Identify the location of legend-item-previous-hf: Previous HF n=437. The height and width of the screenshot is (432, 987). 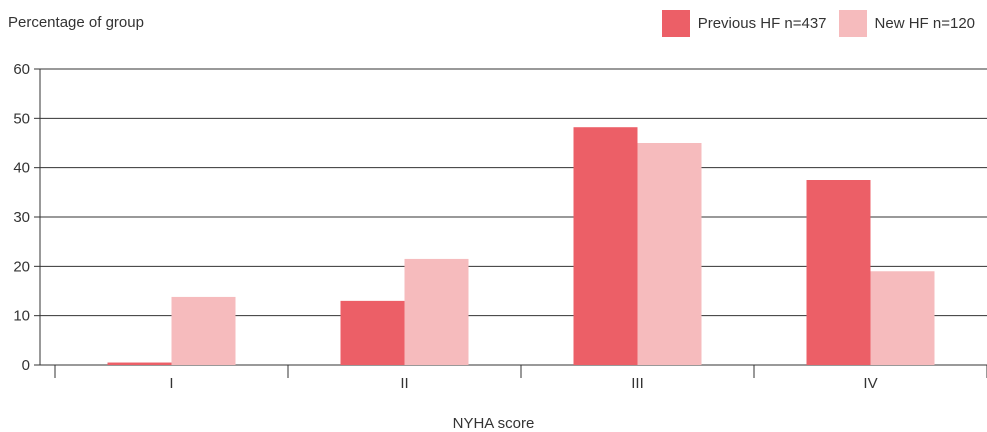
(744, 23).